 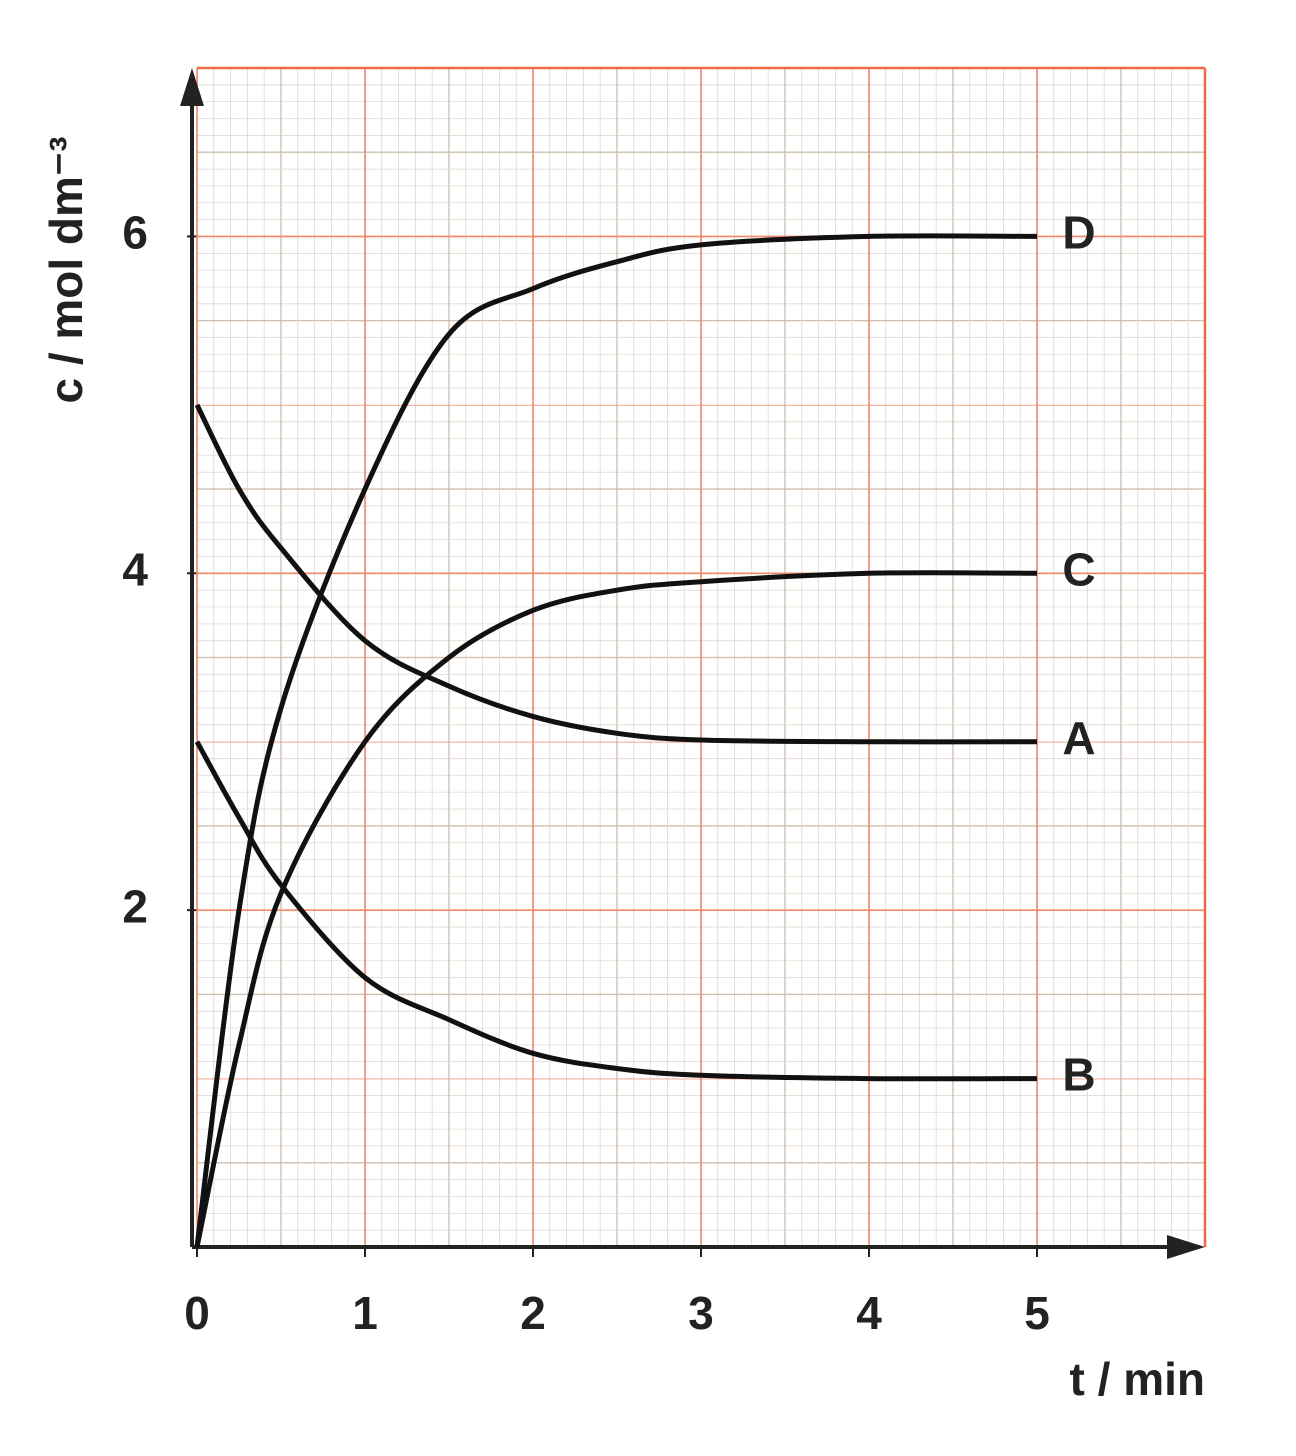 What do you see at coordinates (533, 1313) in the screenshot?
I see `x-tick-label: 2` at bounding box center [533, 1313].